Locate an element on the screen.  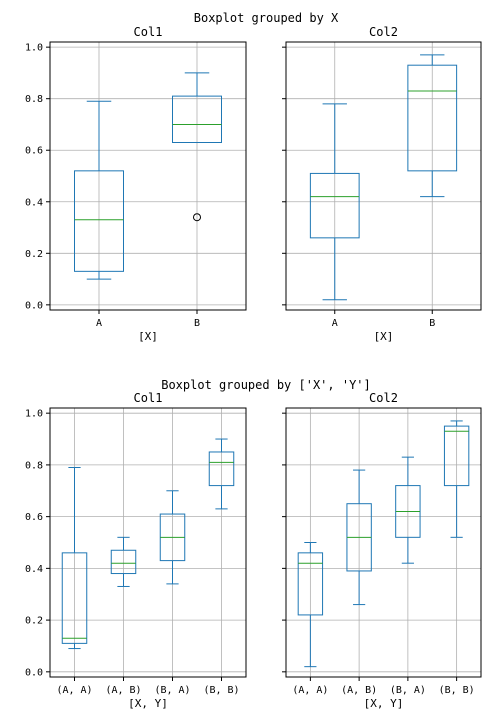
figure-title-top: Boxplot grouped by X is located at coordinates (266, 18).